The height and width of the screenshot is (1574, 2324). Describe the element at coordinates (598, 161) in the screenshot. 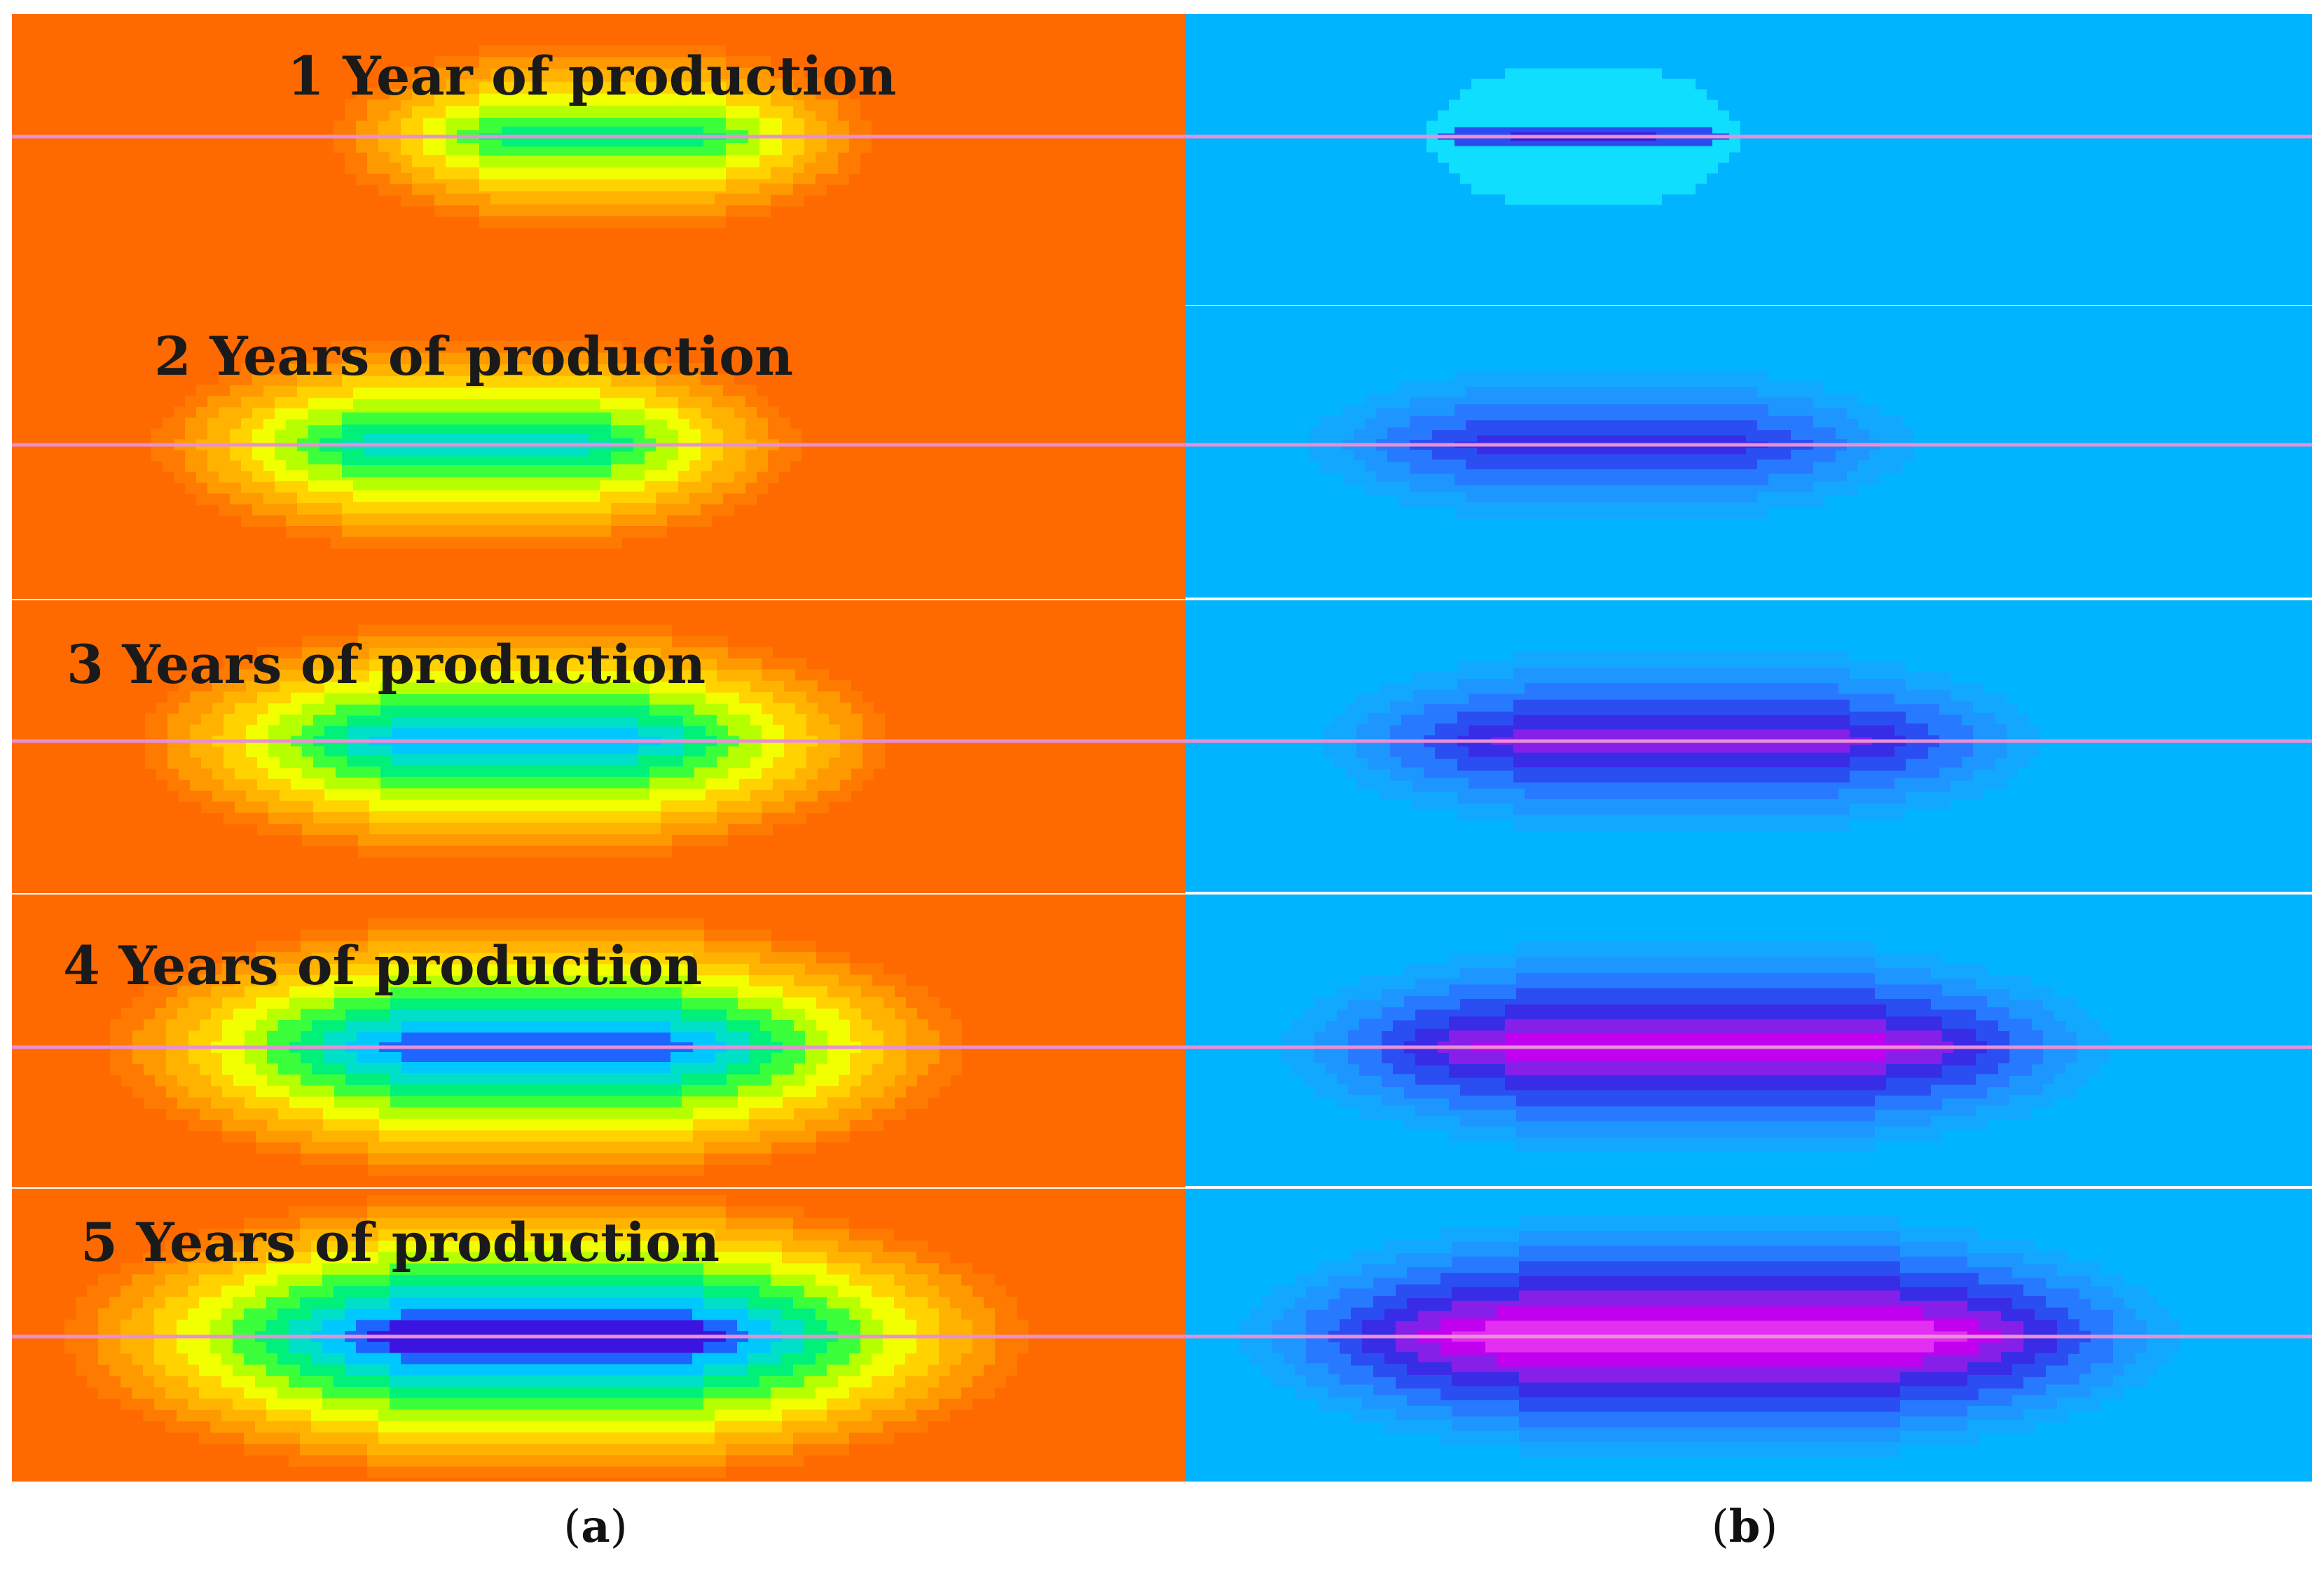

I see `panel-a-map-1: 1 Year of production` at that location.